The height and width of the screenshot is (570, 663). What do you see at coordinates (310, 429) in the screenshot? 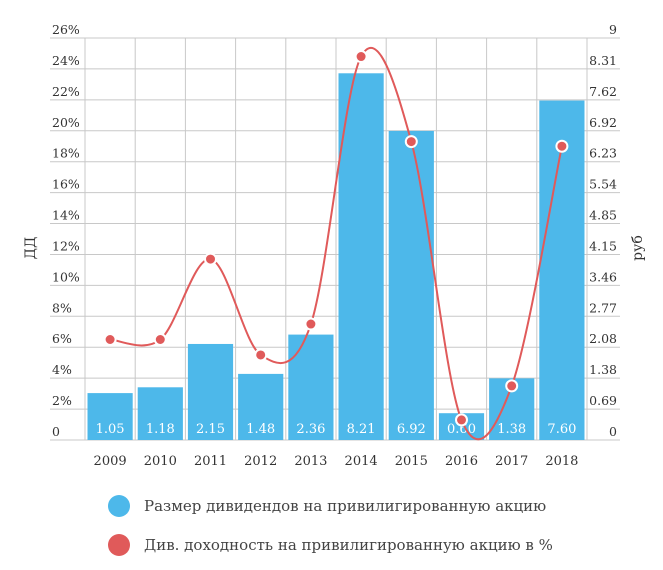
I see `bar-value-label: 2.36` at bounding box center [310, 429].